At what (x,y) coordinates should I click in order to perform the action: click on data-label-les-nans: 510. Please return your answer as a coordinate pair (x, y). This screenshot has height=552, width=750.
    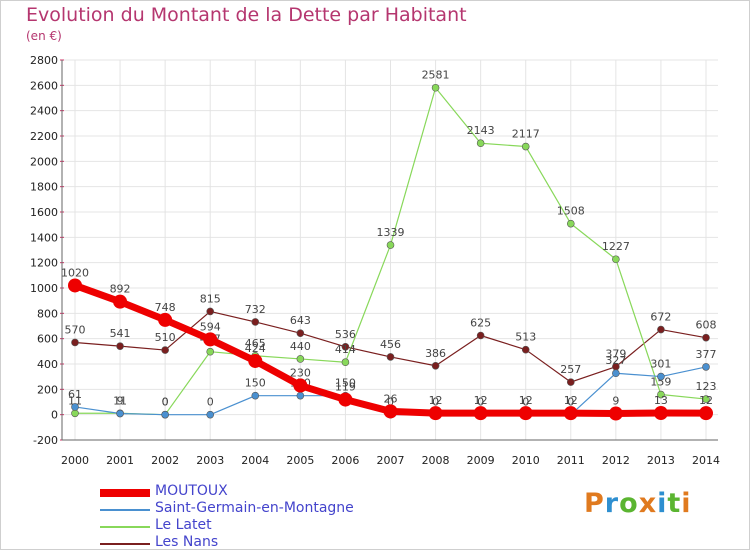
    Looking at the image, I should click on (165, 337).